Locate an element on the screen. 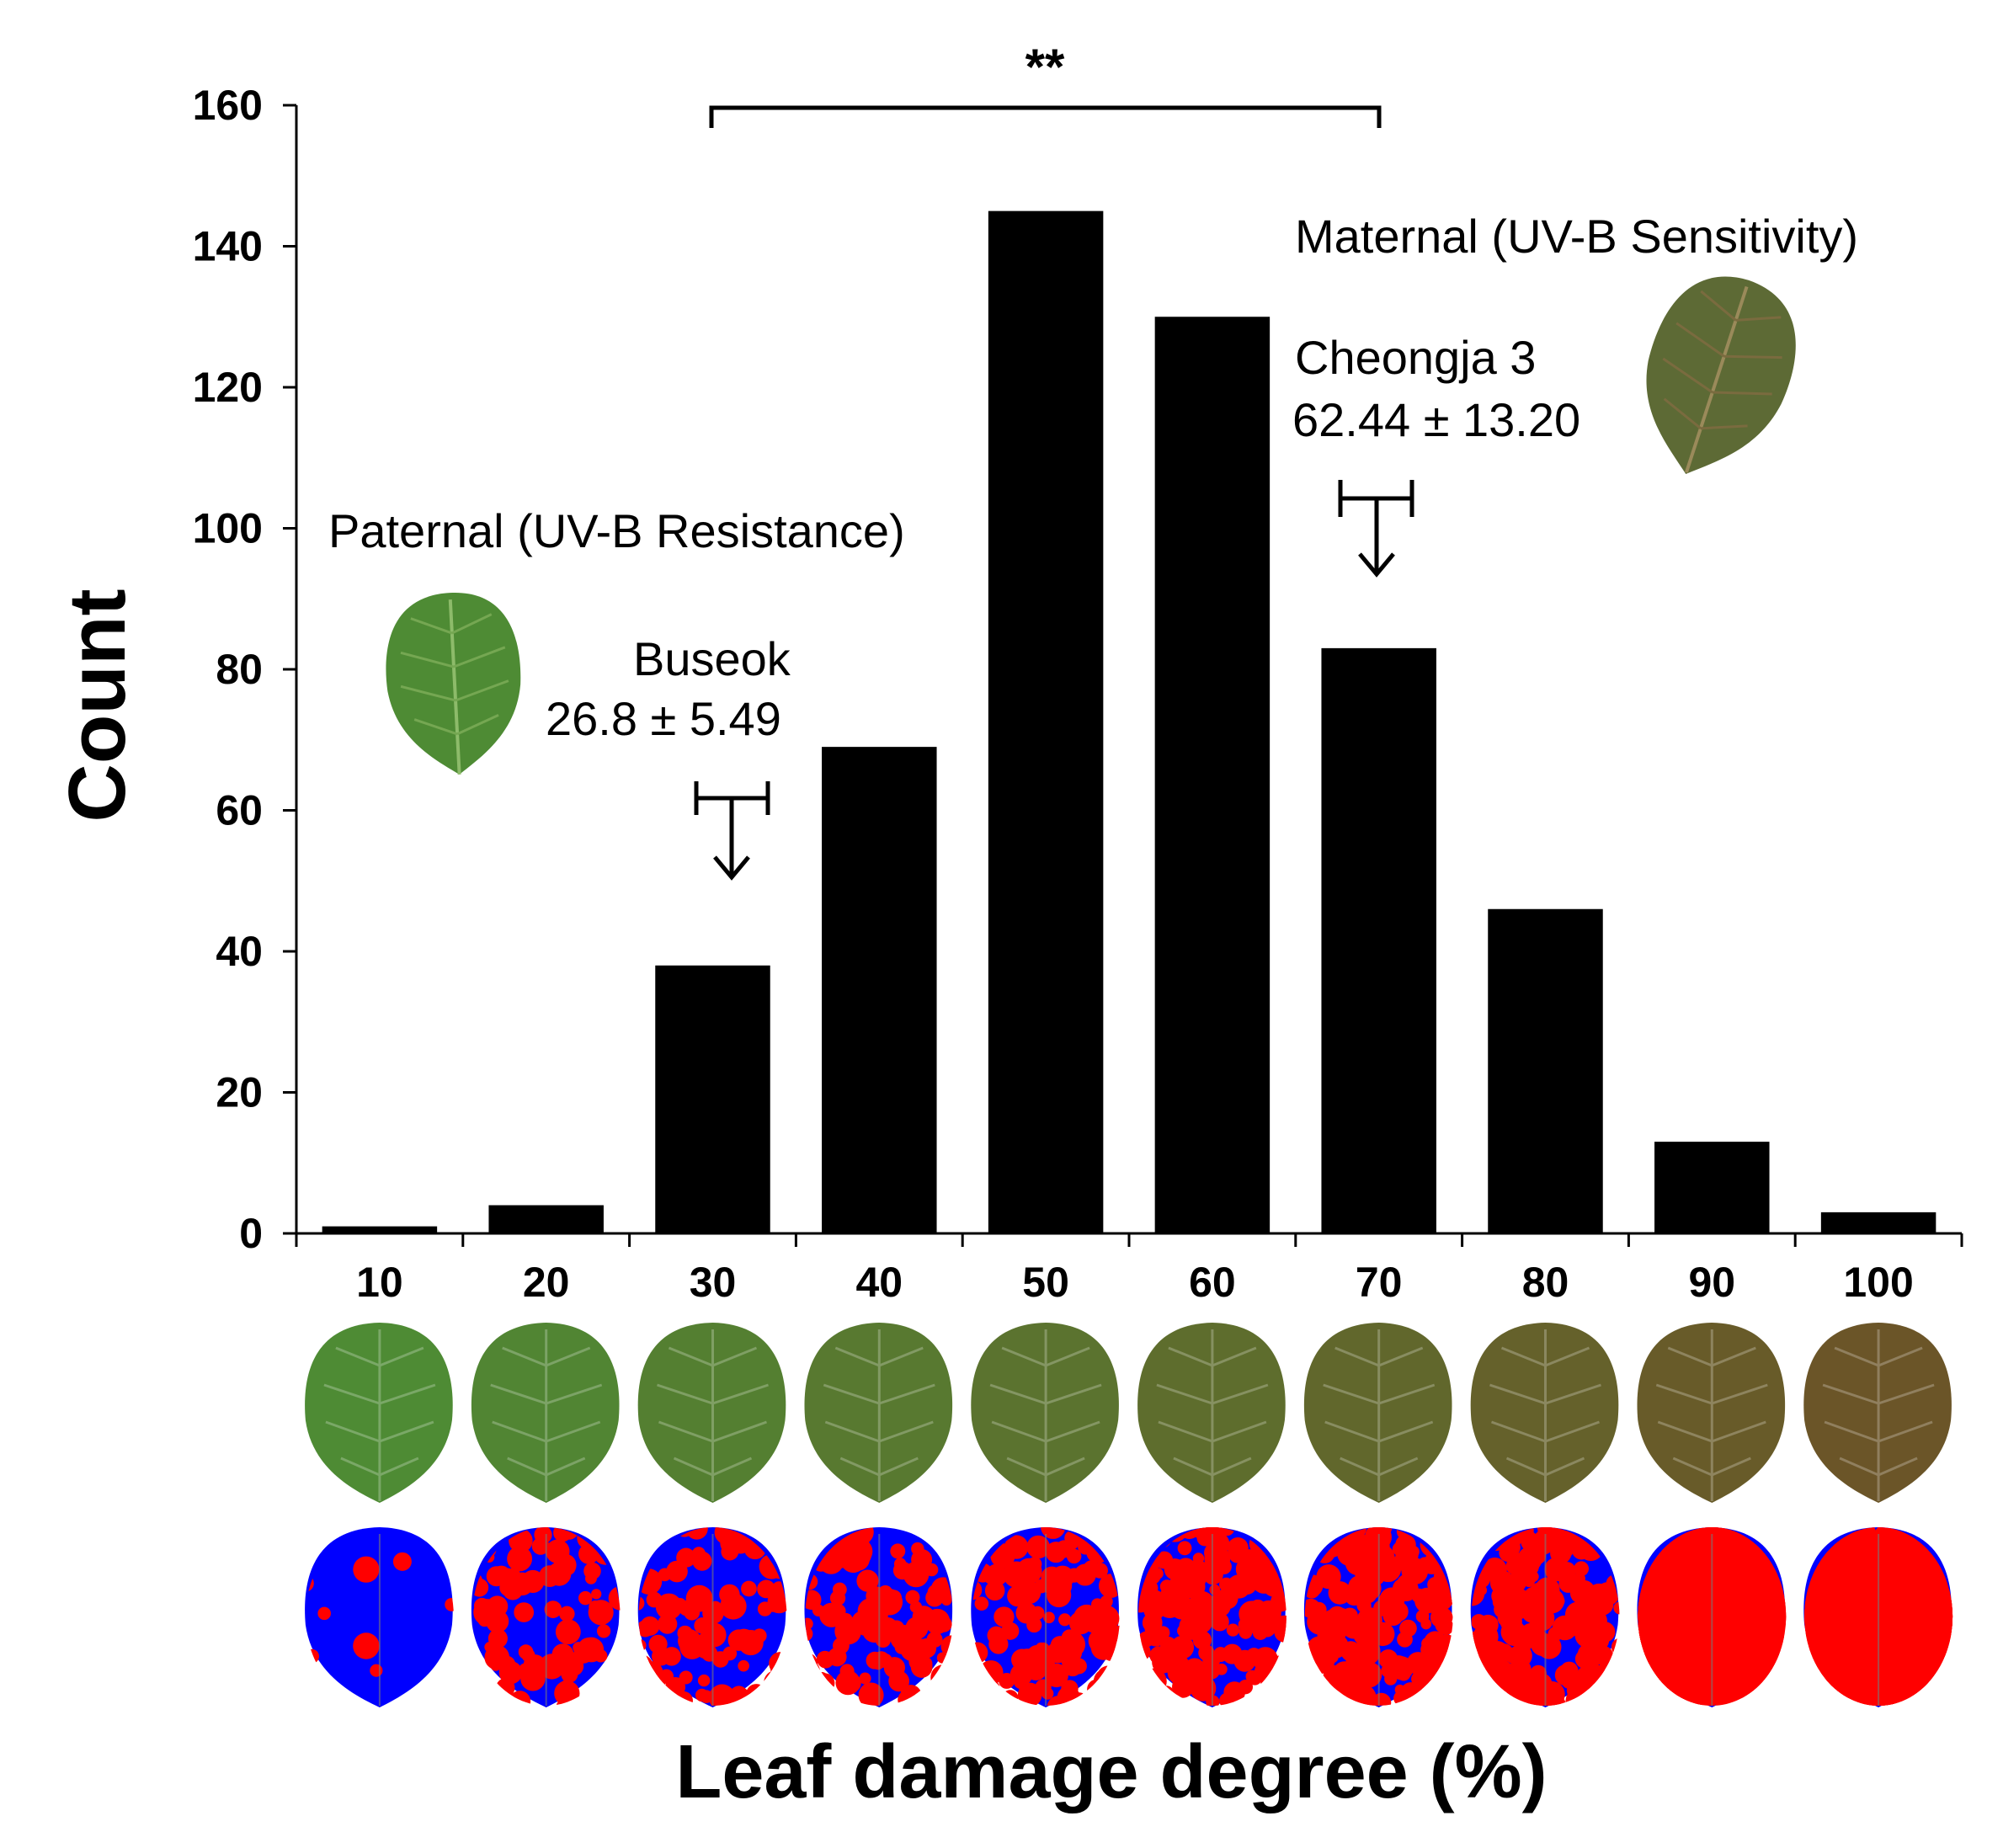 The image size is (2003, 1848). y-tick-label: 120 is located at coordinates (228, 387).